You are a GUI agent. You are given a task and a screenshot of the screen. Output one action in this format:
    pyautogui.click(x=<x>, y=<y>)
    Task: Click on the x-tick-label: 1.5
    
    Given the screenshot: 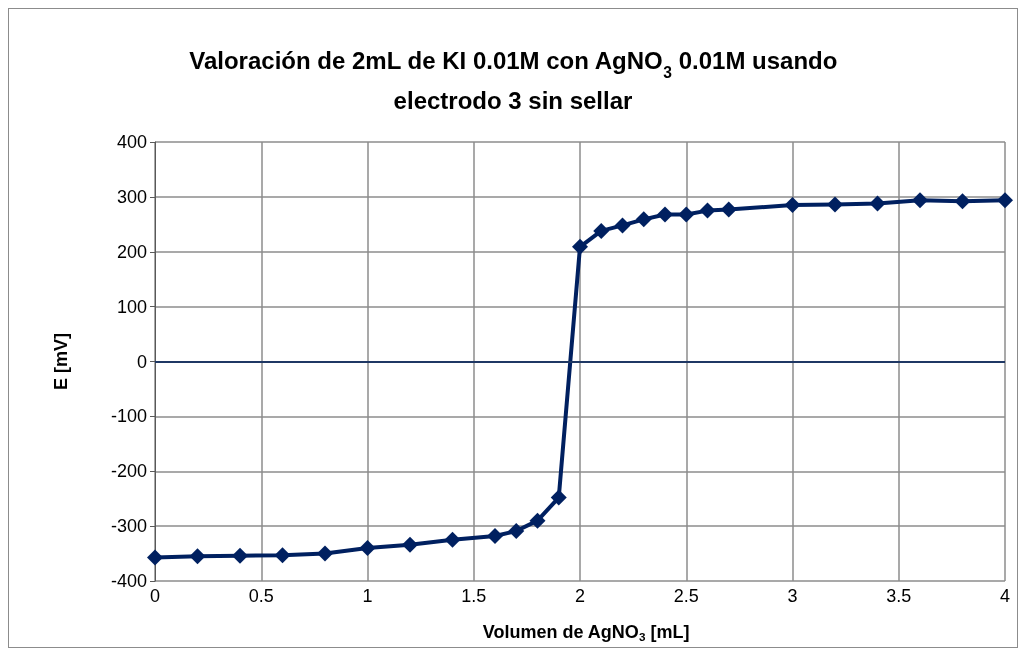 What is the action you would take?
    pyautogui.click(x=474, y=596)
    